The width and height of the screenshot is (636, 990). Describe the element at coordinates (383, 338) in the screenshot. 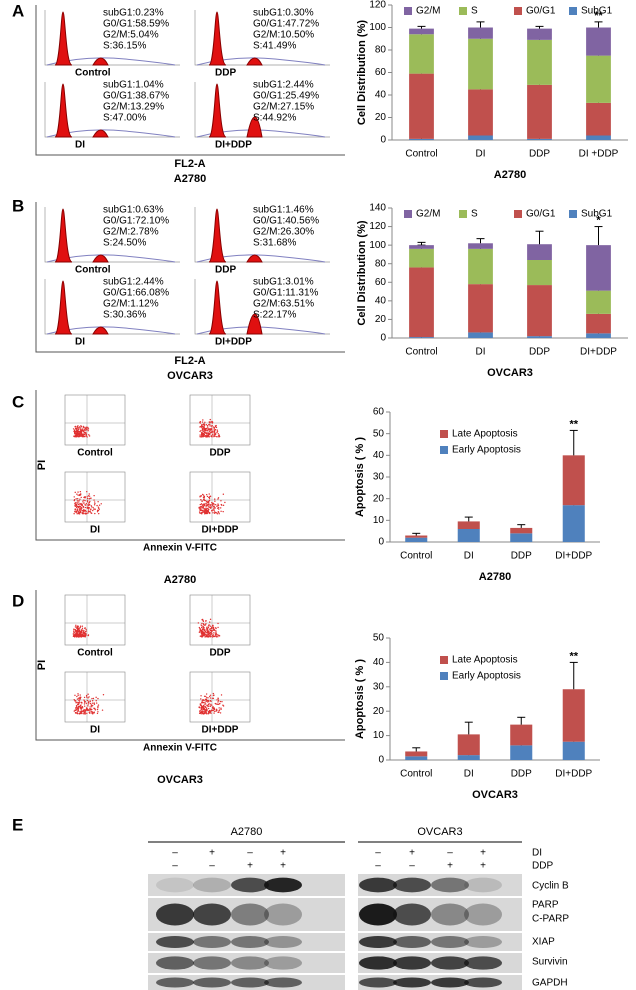

I see `y-tick-label: 0` at that location.